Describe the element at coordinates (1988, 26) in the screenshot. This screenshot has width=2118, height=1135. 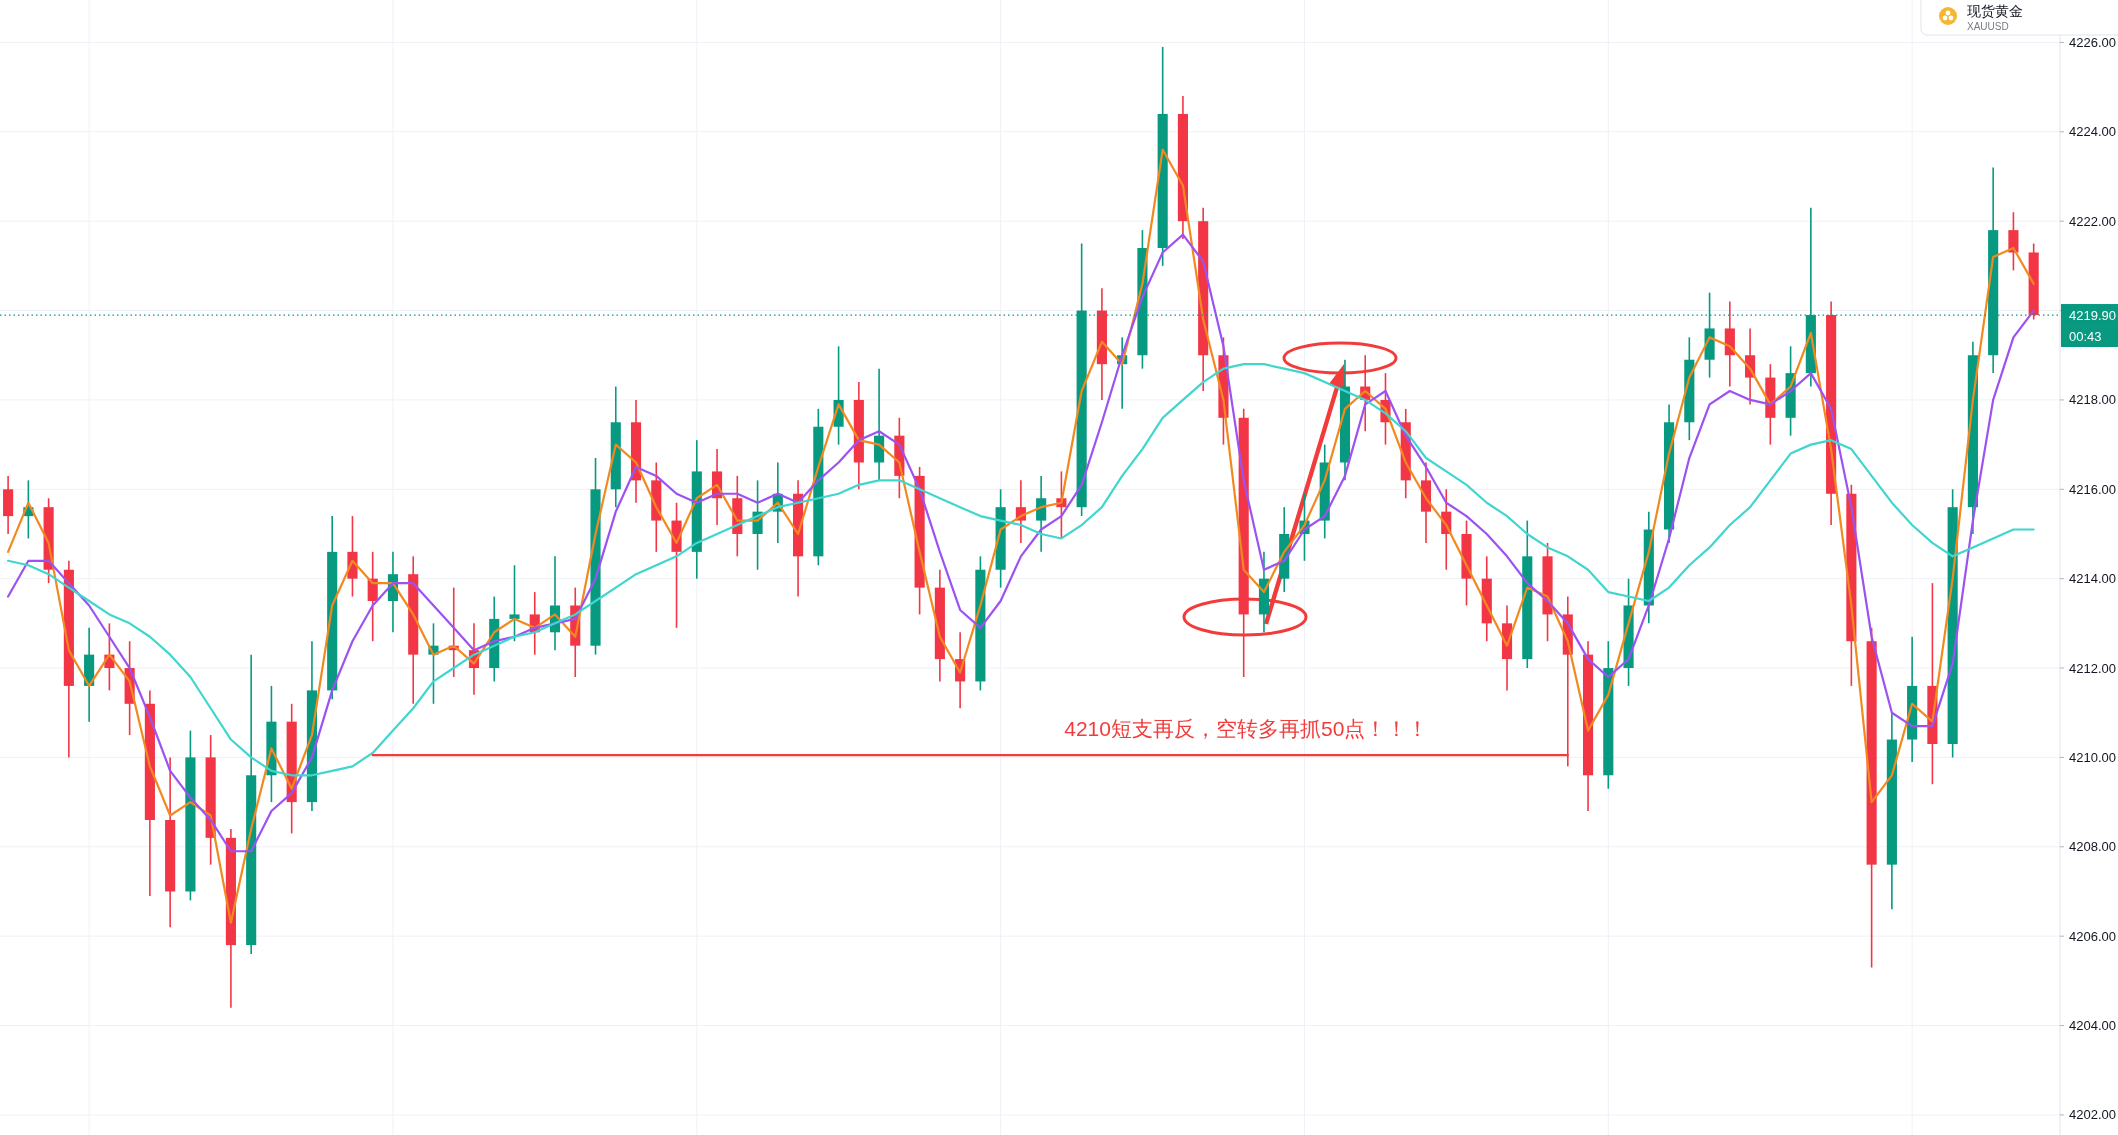
I see `symbol-code: XAUUSD` at that location.